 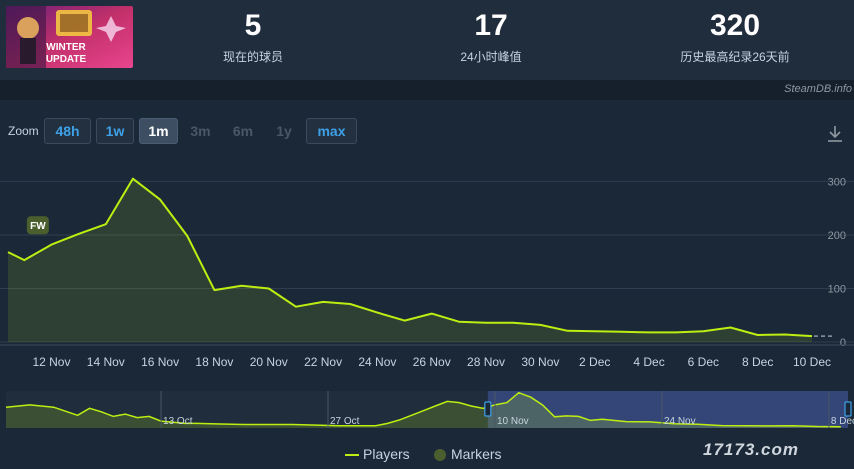 I want to click on zoom-1w-button: 1w, so click(x=115, y=131).